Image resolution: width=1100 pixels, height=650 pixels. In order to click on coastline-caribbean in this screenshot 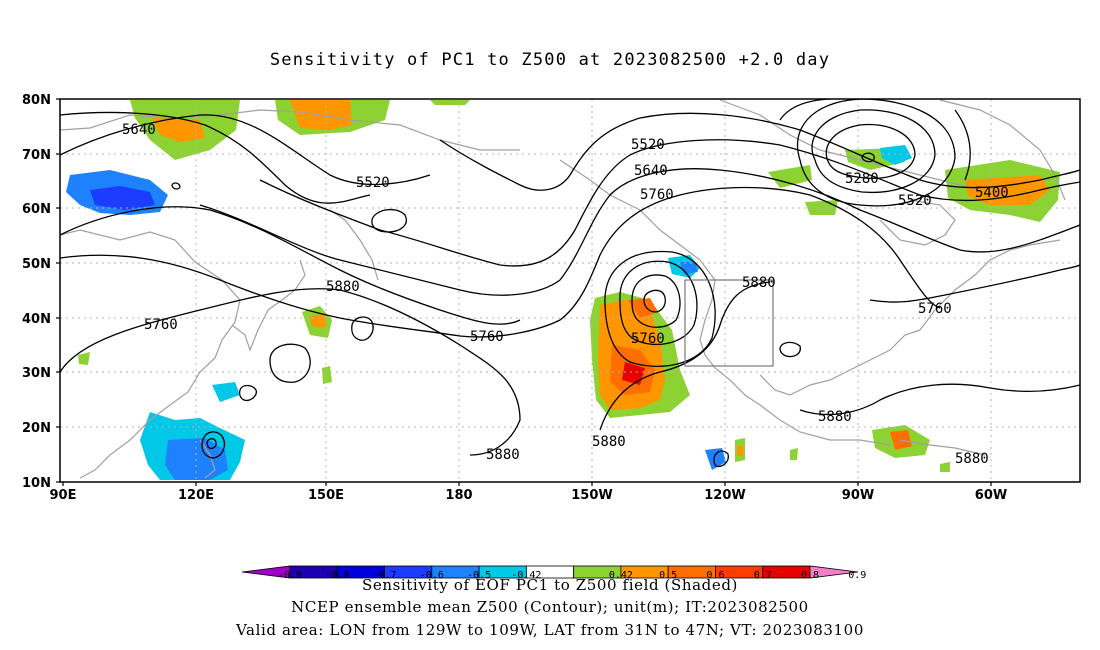, I will do `click(942, 447)`.